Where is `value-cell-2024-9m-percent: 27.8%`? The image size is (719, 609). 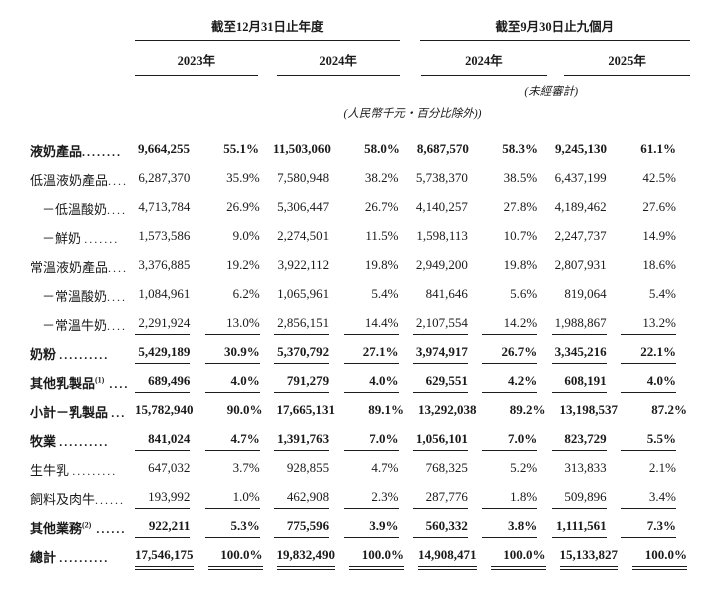 value-cell-2024-9m-percent: 27.8% is located at coordinates (516, 208).